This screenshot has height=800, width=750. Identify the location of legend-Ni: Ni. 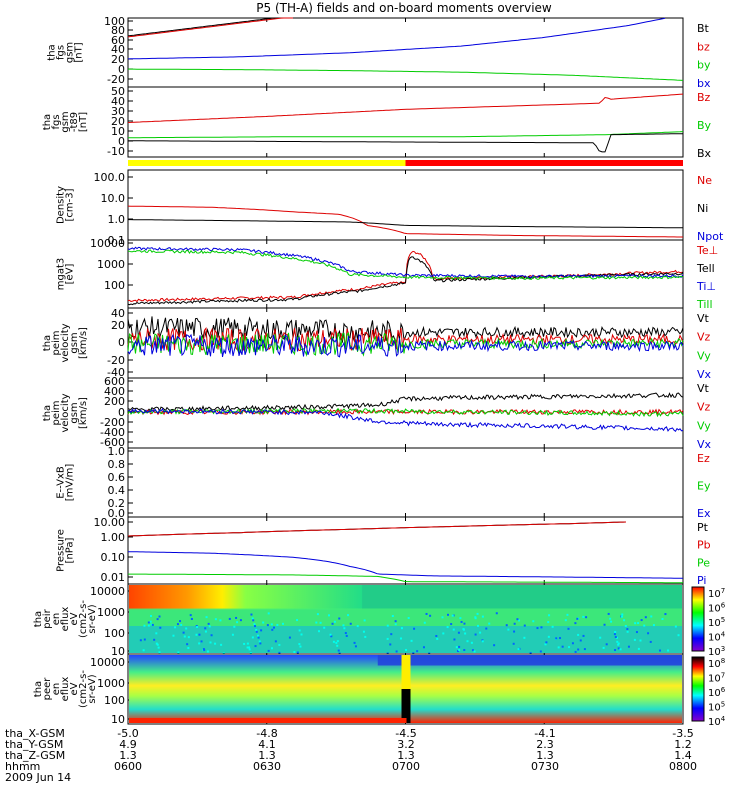
(702, 208).